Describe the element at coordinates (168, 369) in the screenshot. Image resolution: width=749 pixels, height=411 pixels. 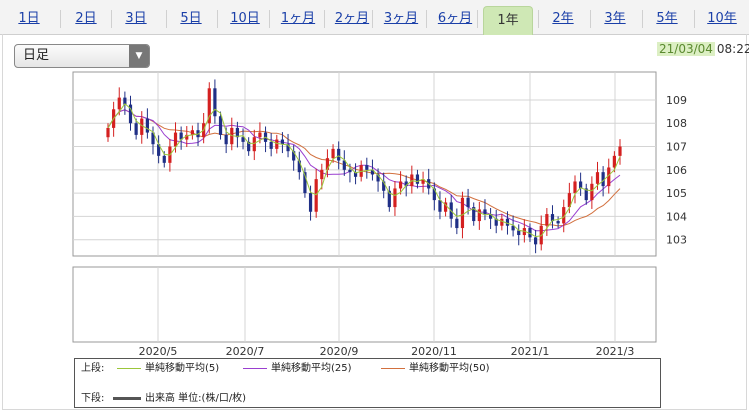
I see `legend-ma5: 単純移動平均(5)` at that location.